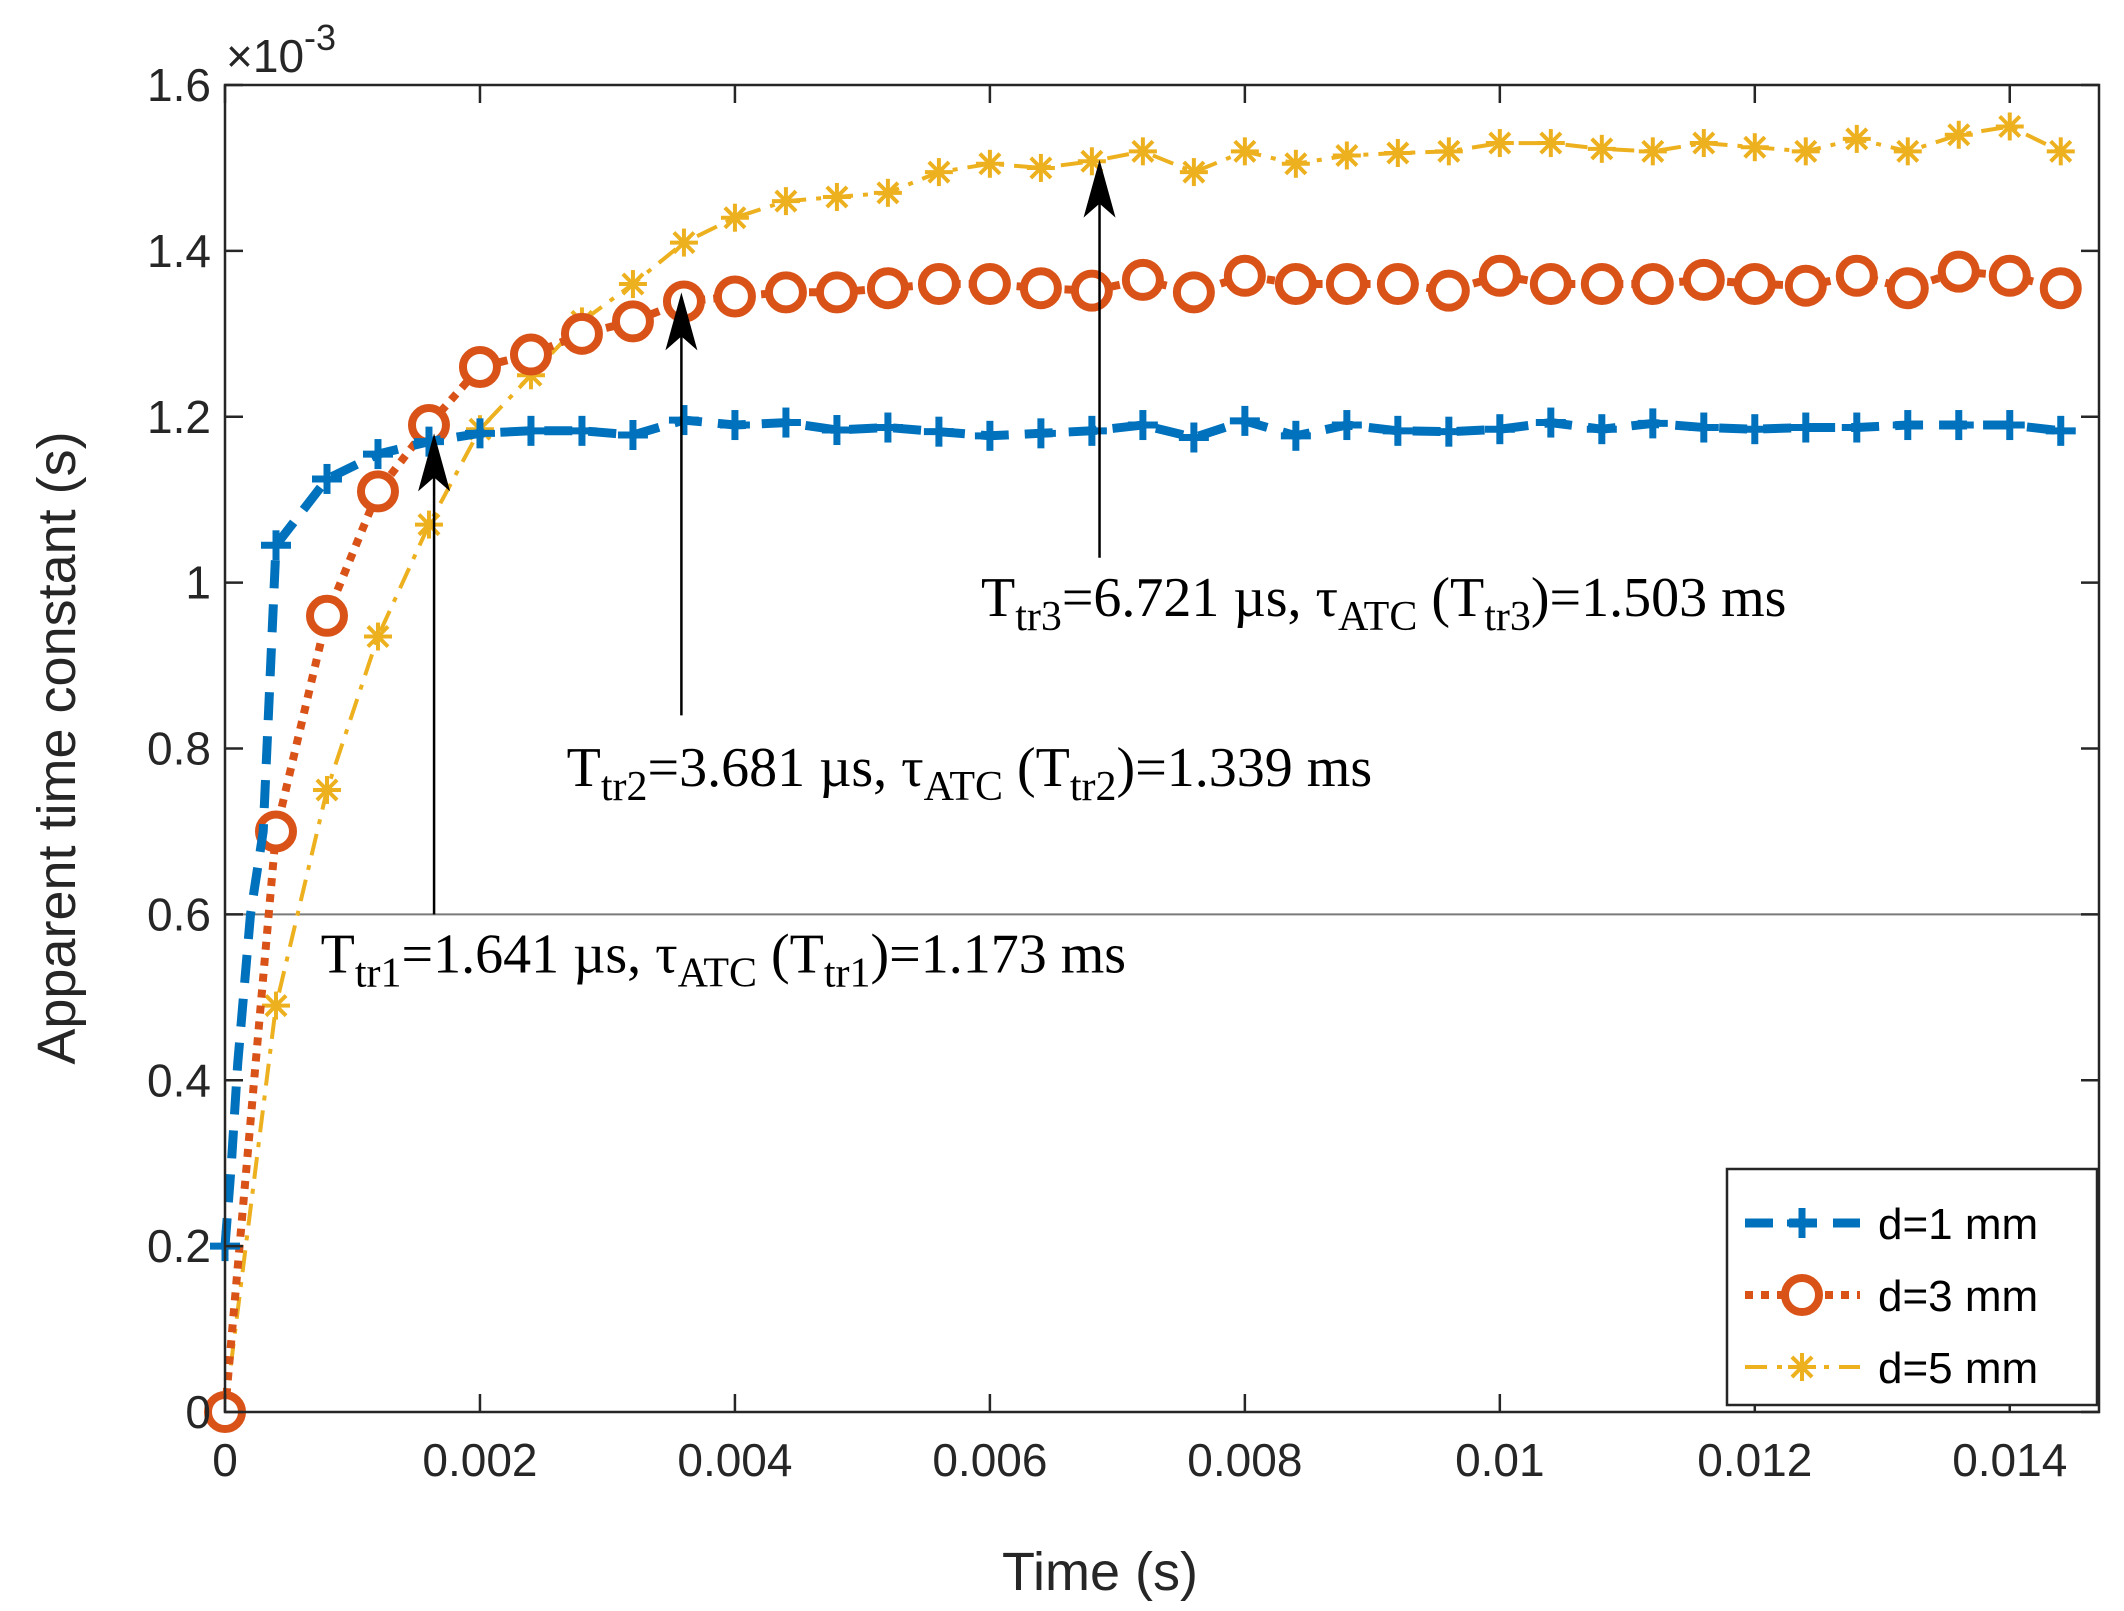 Image resolution: width=2124 pixels, height=1611 pixels. What do you see at coordinates (179, 417) in the screenshot?
I see `y-tick-label: 1.2` at bounding box center [179, 417].